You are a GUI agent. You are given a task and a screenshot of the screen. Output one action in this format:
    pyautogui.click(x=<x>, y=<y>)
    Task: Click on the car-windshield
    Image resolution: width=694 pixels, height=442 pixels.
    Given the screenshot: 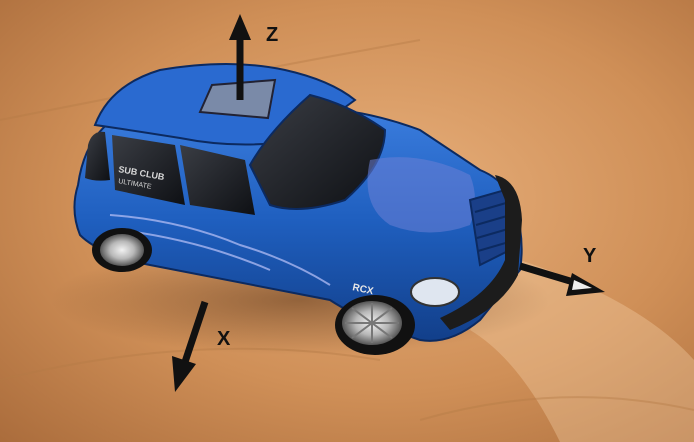 What is the action you would take?
    pyautogui.click(x=317, y=151)
    